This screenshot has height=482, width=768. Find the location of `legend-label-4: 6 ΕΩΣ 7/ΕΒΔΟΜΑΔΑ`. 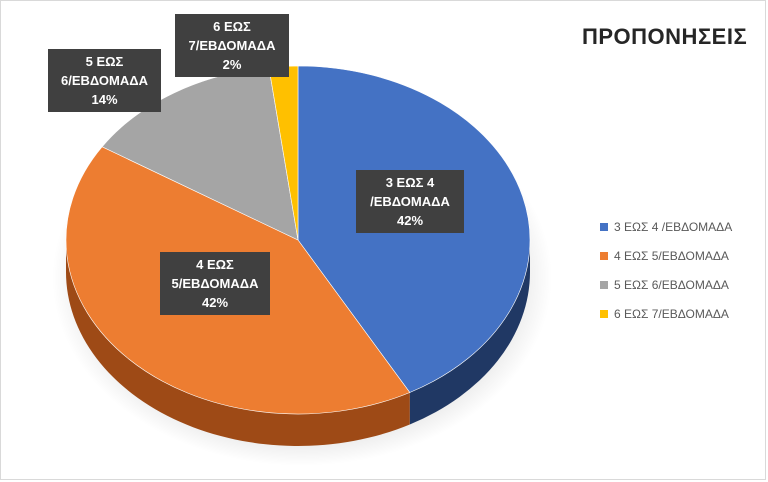

legend-label-4: 6 ΕΩΣ 7/ΕΒΔΟΜΑΔΑ is located at coordinates (671, 313).